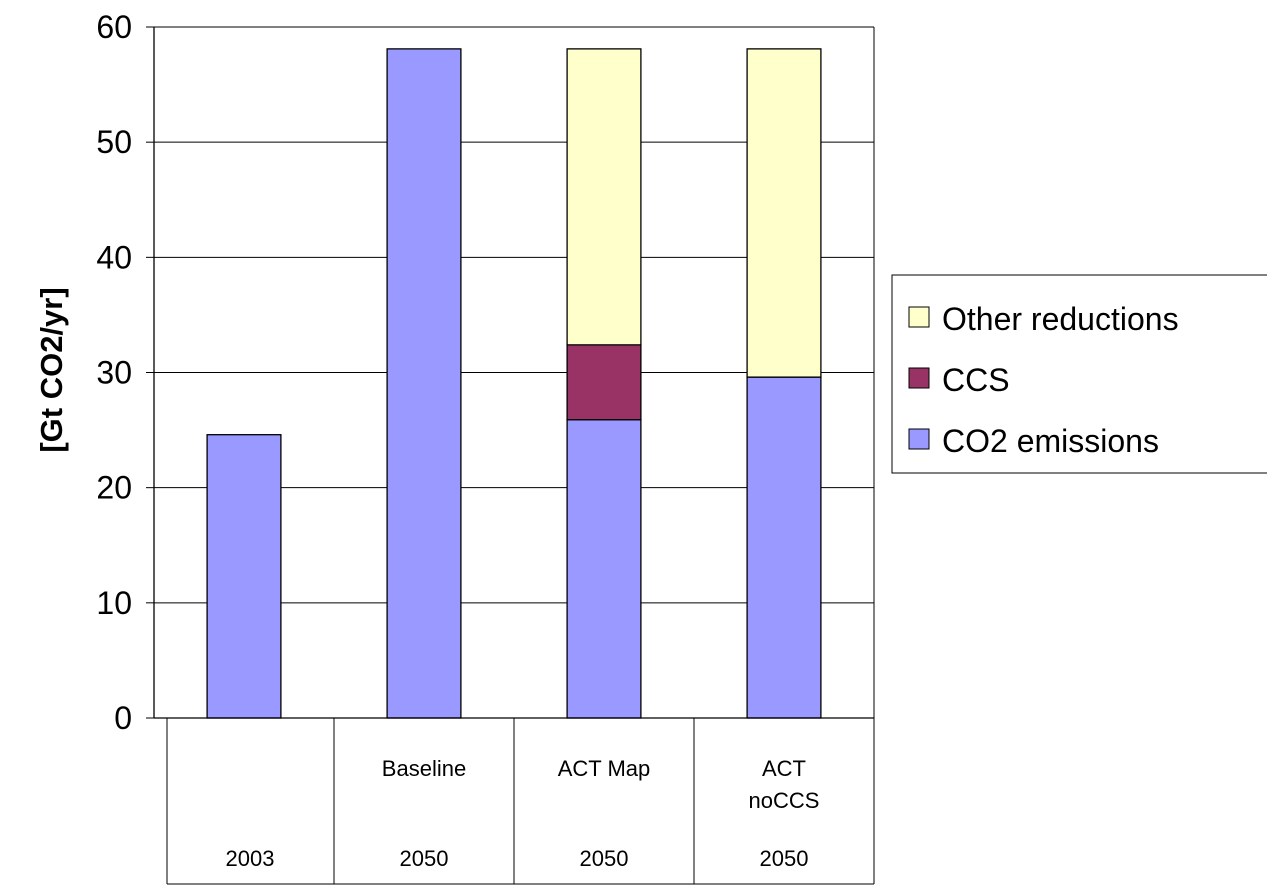  What do you see at coordinates (51, 369) in the screenshot?
I see `y-axis-label: [Gt CO2/yr]` at bounding box center [51, 369].